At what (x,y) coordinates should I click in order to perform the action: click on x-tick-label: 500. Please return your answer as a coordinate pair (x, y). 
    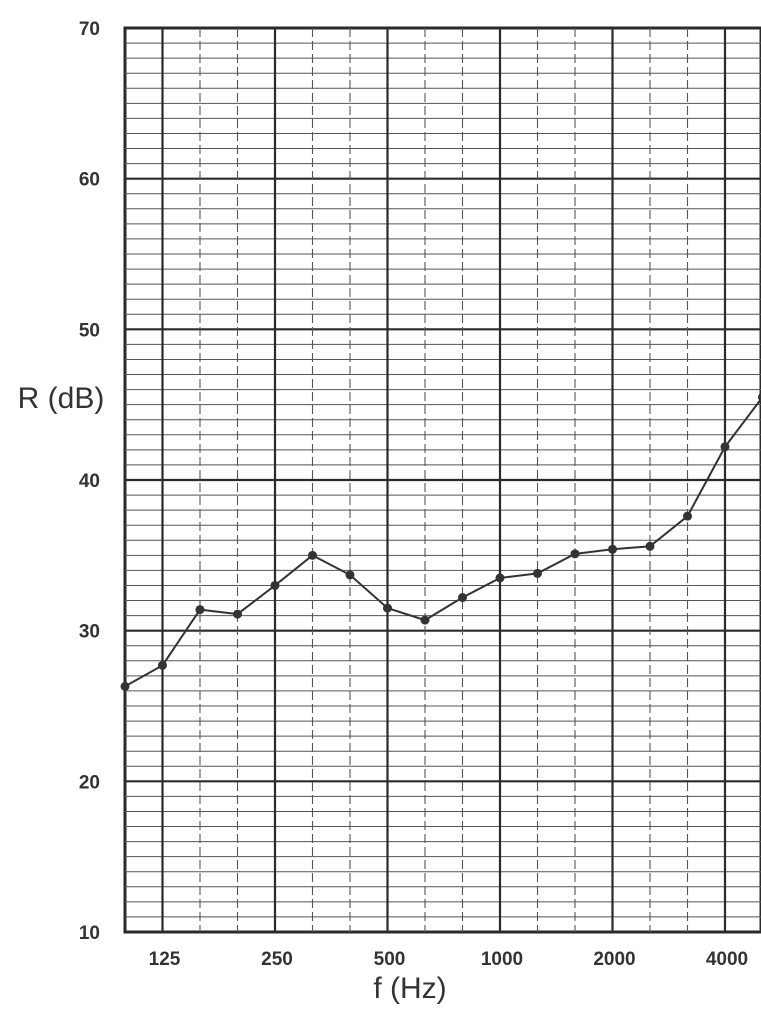
    Looking at the image, I should click on (390, 959).